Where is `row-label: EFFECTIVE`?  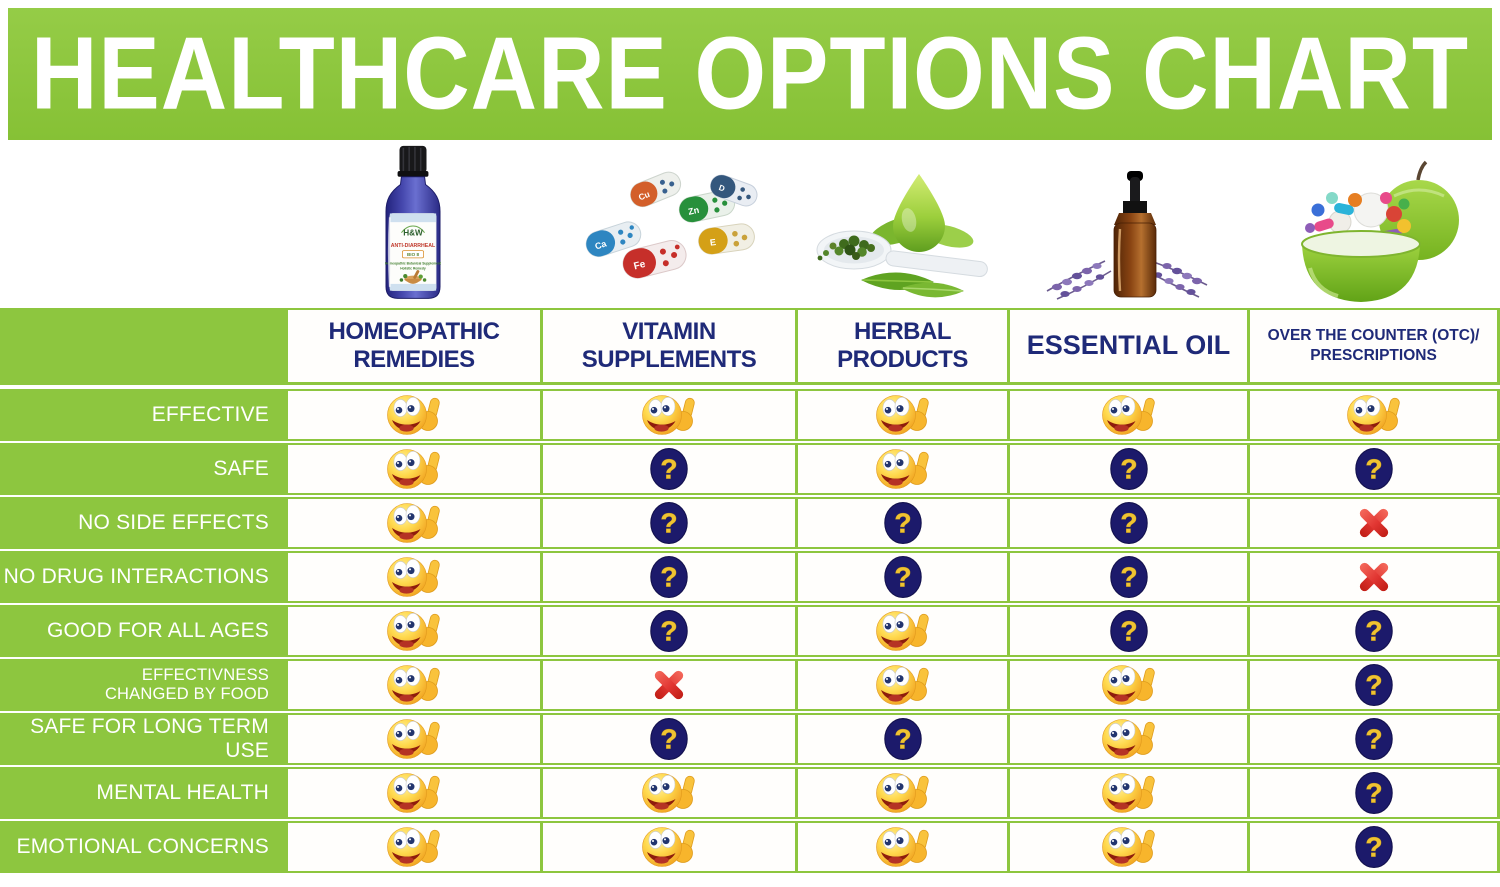
row-label: EFFECTIVE is located at coordinates (142, 415).